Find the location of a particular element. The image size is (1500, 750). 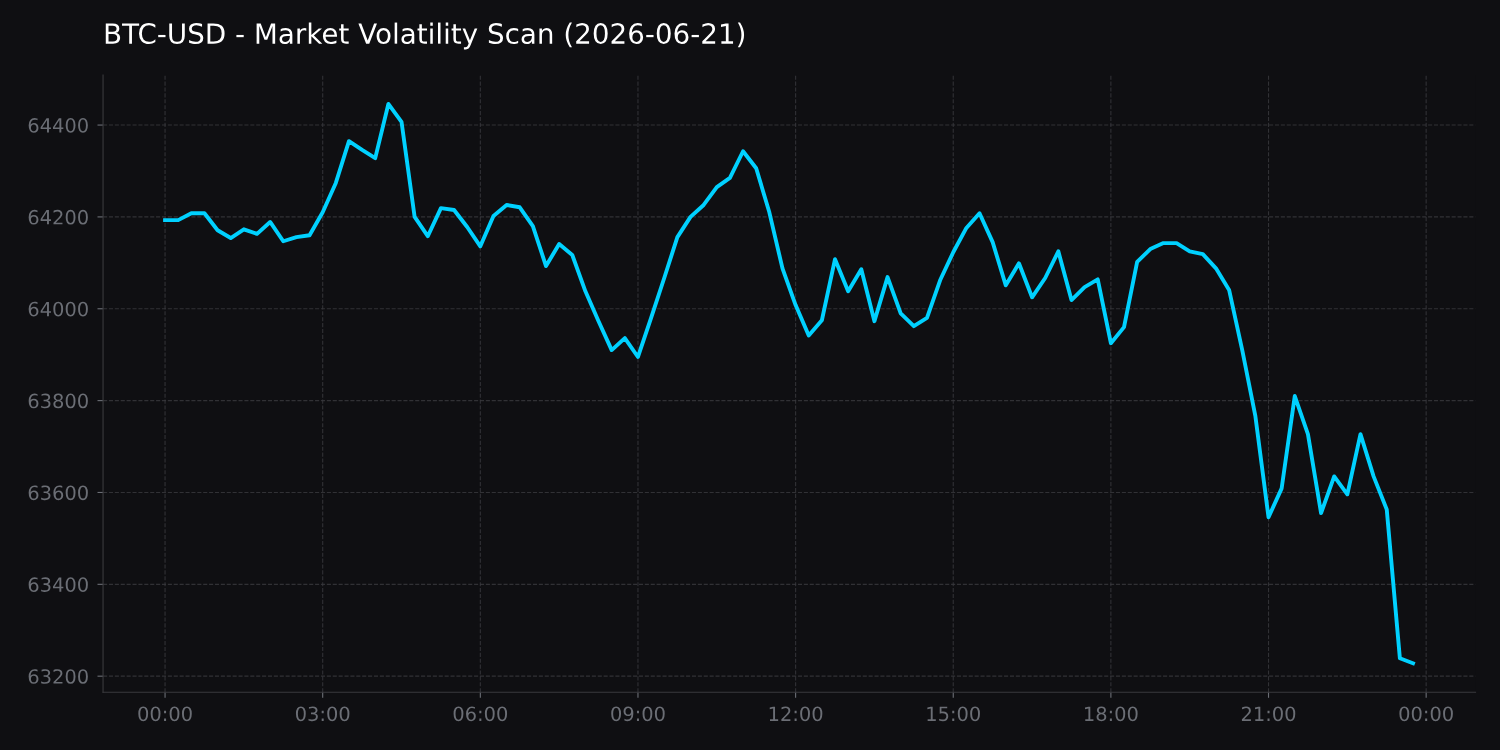

y-tick-label: 63200 is located at coordinates (58, 676).